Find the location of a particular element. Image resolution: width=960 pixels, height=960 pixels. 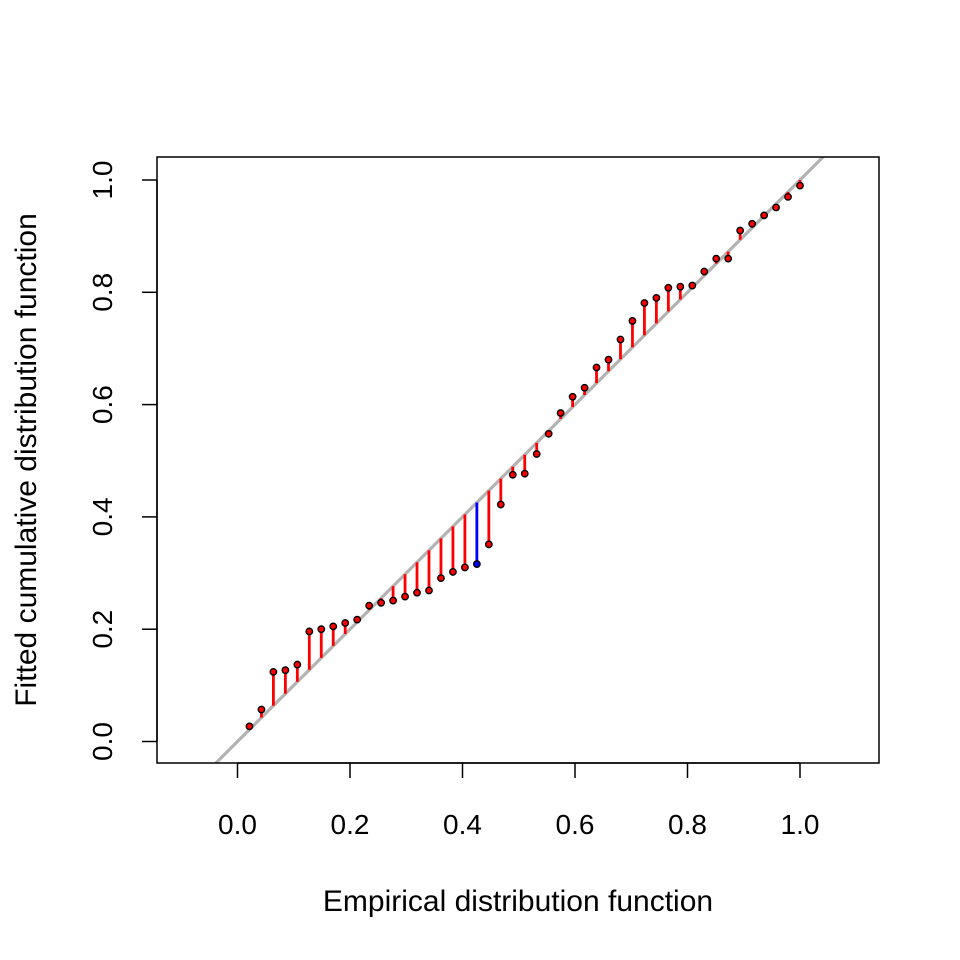

x-axis-label: Empirical distribution function is located at coordinates (518, 901).